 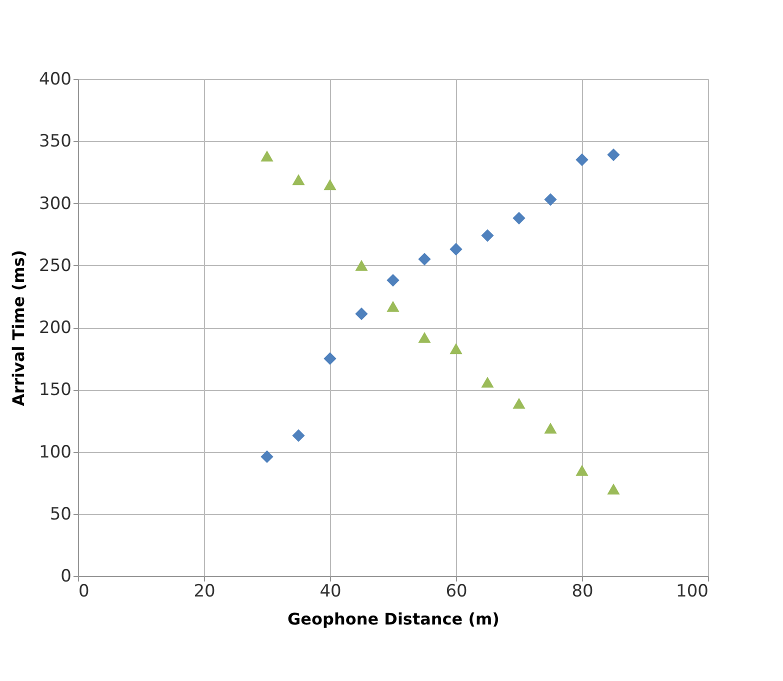 I want to click on y-tick-label: 200, so click(x=55, y=328).